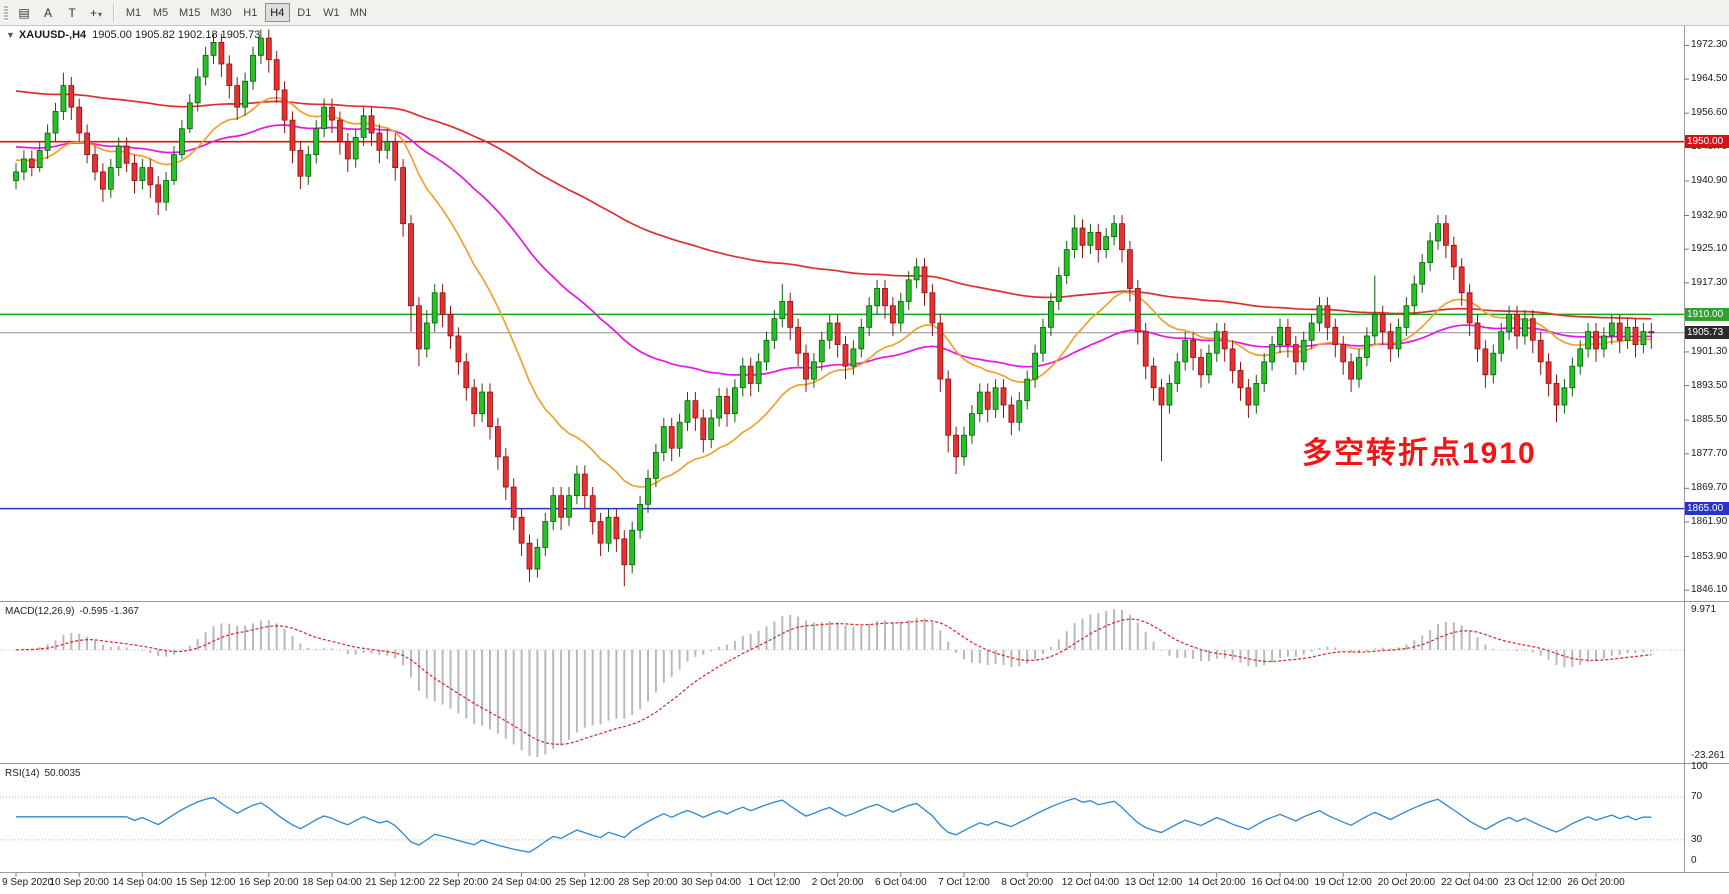 The width and height of the screenshot is (1729, 894). Describe the element at coordinates (1709, 180) in the screenshot. I see `price-tick-label: 1940.90` at that location.